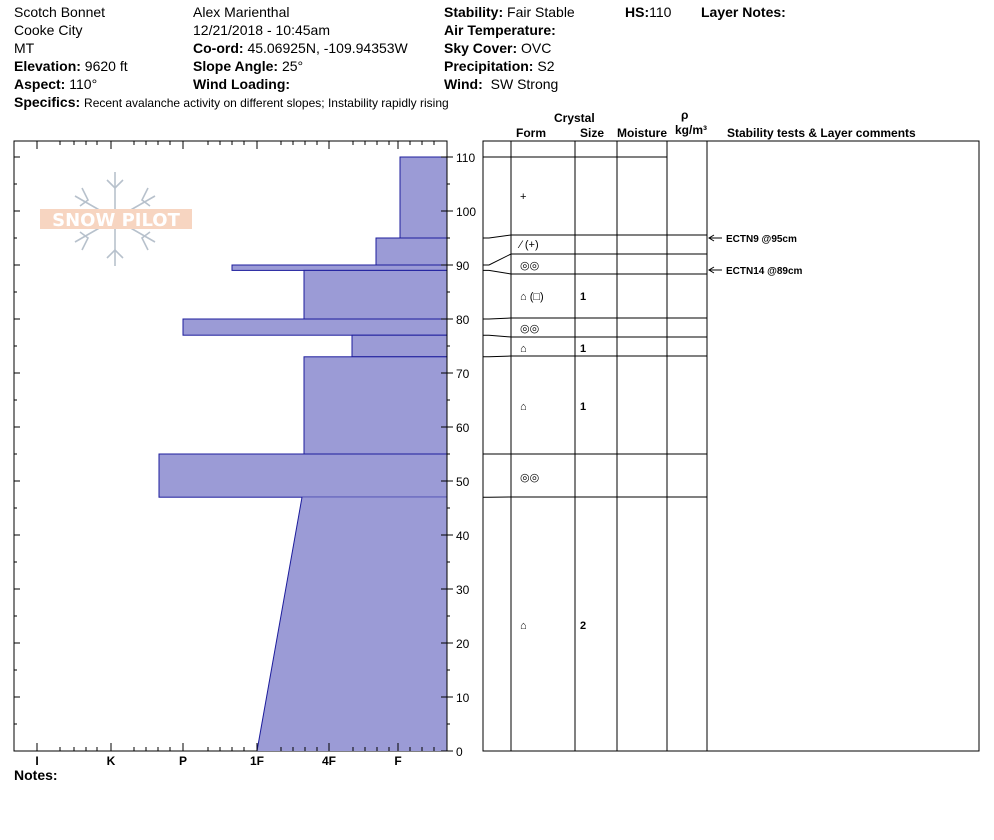 This screenshot has width=994, height=840. What do you see at coordinates (466, 212) in the screenshot?
I see `y-tick-label-100: 100` at bounding box center [466, 212].